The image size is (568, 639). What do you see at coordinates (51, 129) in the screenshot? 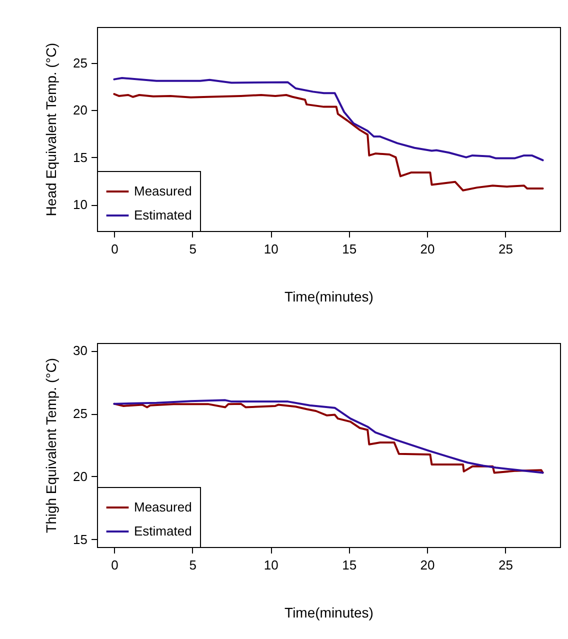
I see `y-axis-title: Head Equivalent Temp. (°C)` at bounding box center [51, 129].